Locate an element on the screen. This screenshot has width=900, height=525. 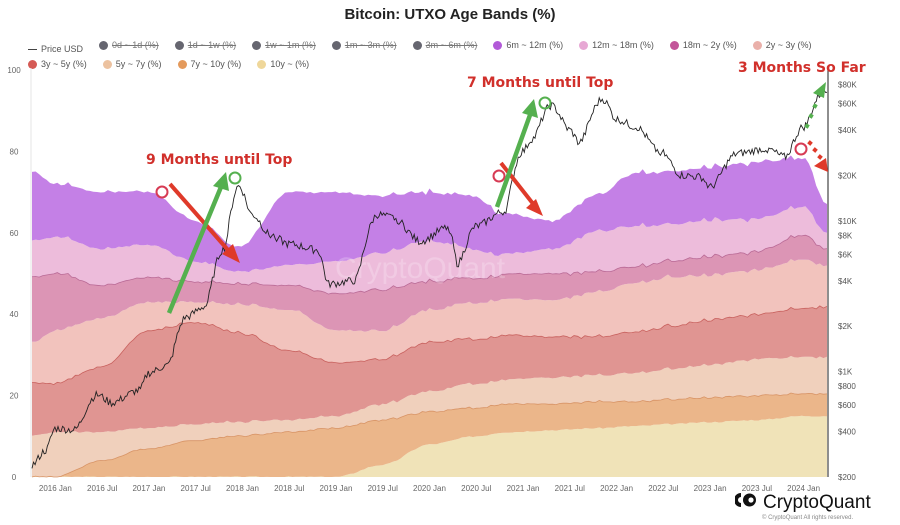
legend-label: 1w ~ 1m (%) is located at coordinates (290, 45).